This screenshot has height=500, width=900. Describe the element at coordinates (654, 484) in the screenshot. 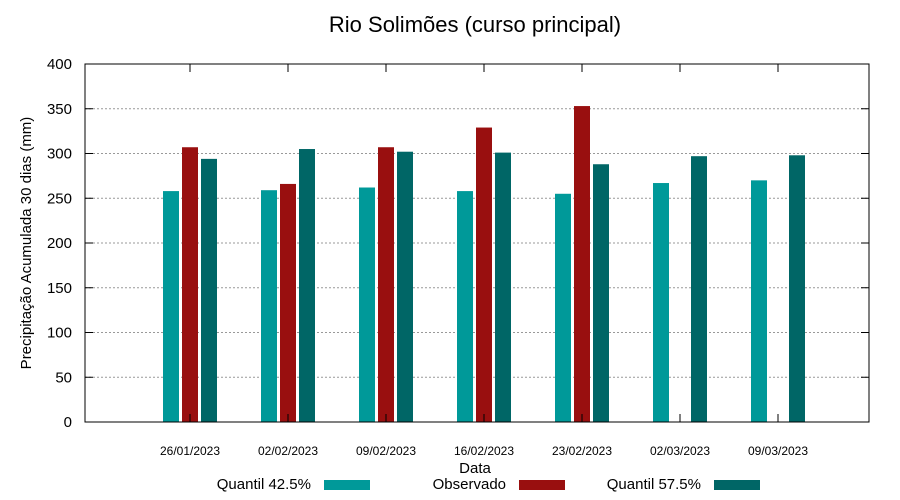

I see `legend-label: Quantil 57.5%` at that location.